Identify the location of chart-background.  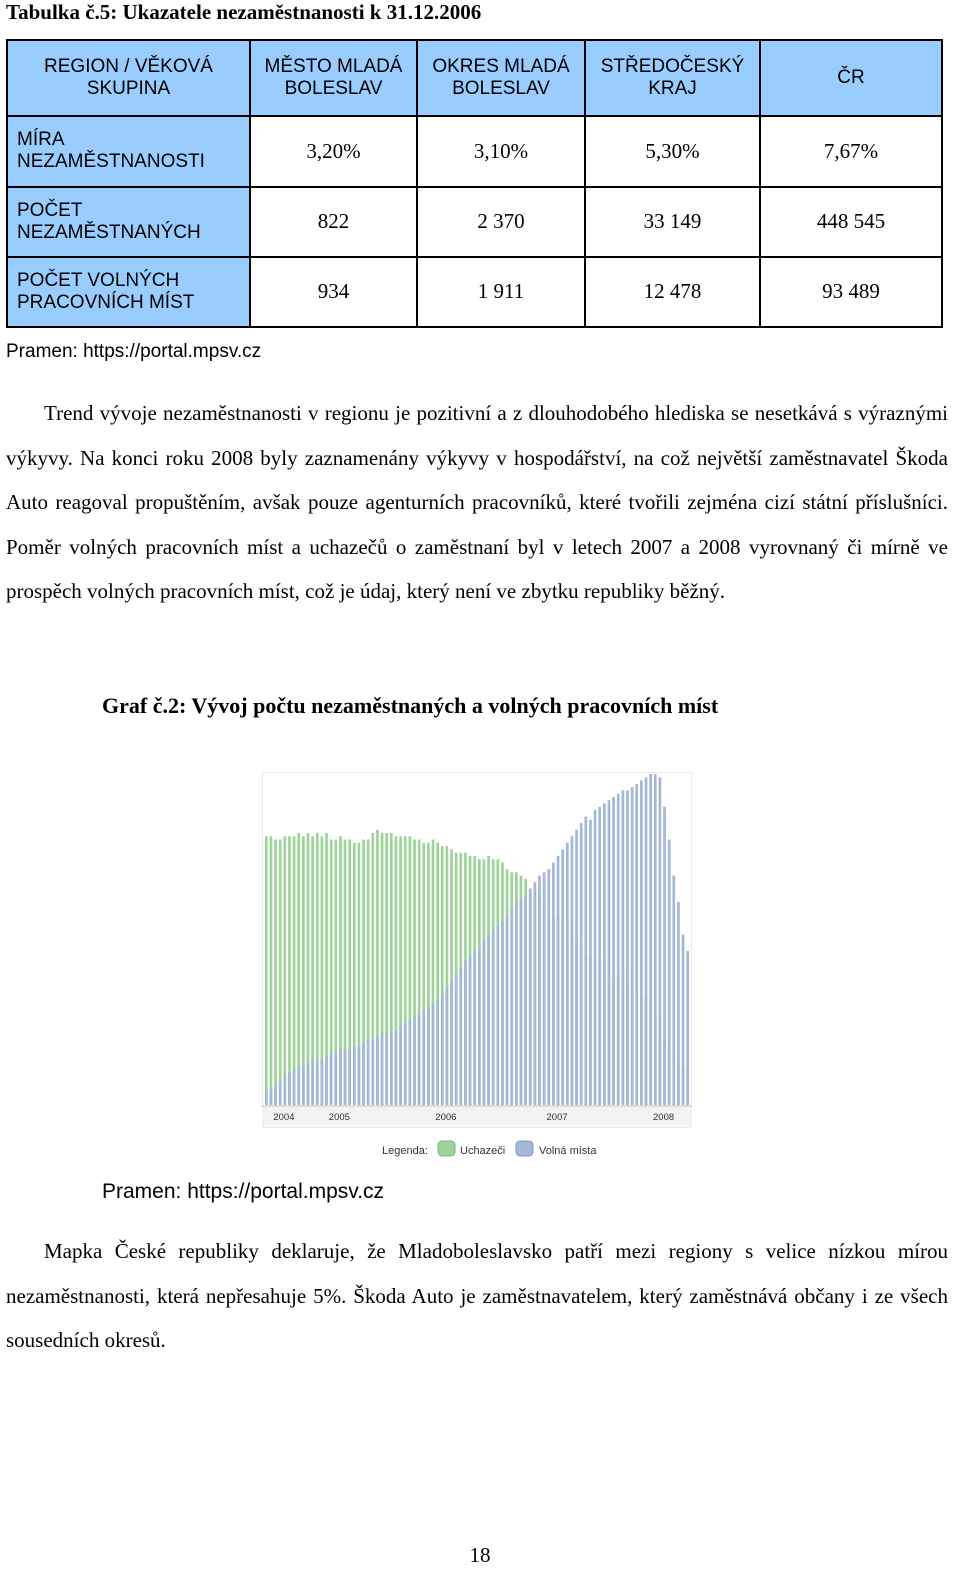
(477, 967).